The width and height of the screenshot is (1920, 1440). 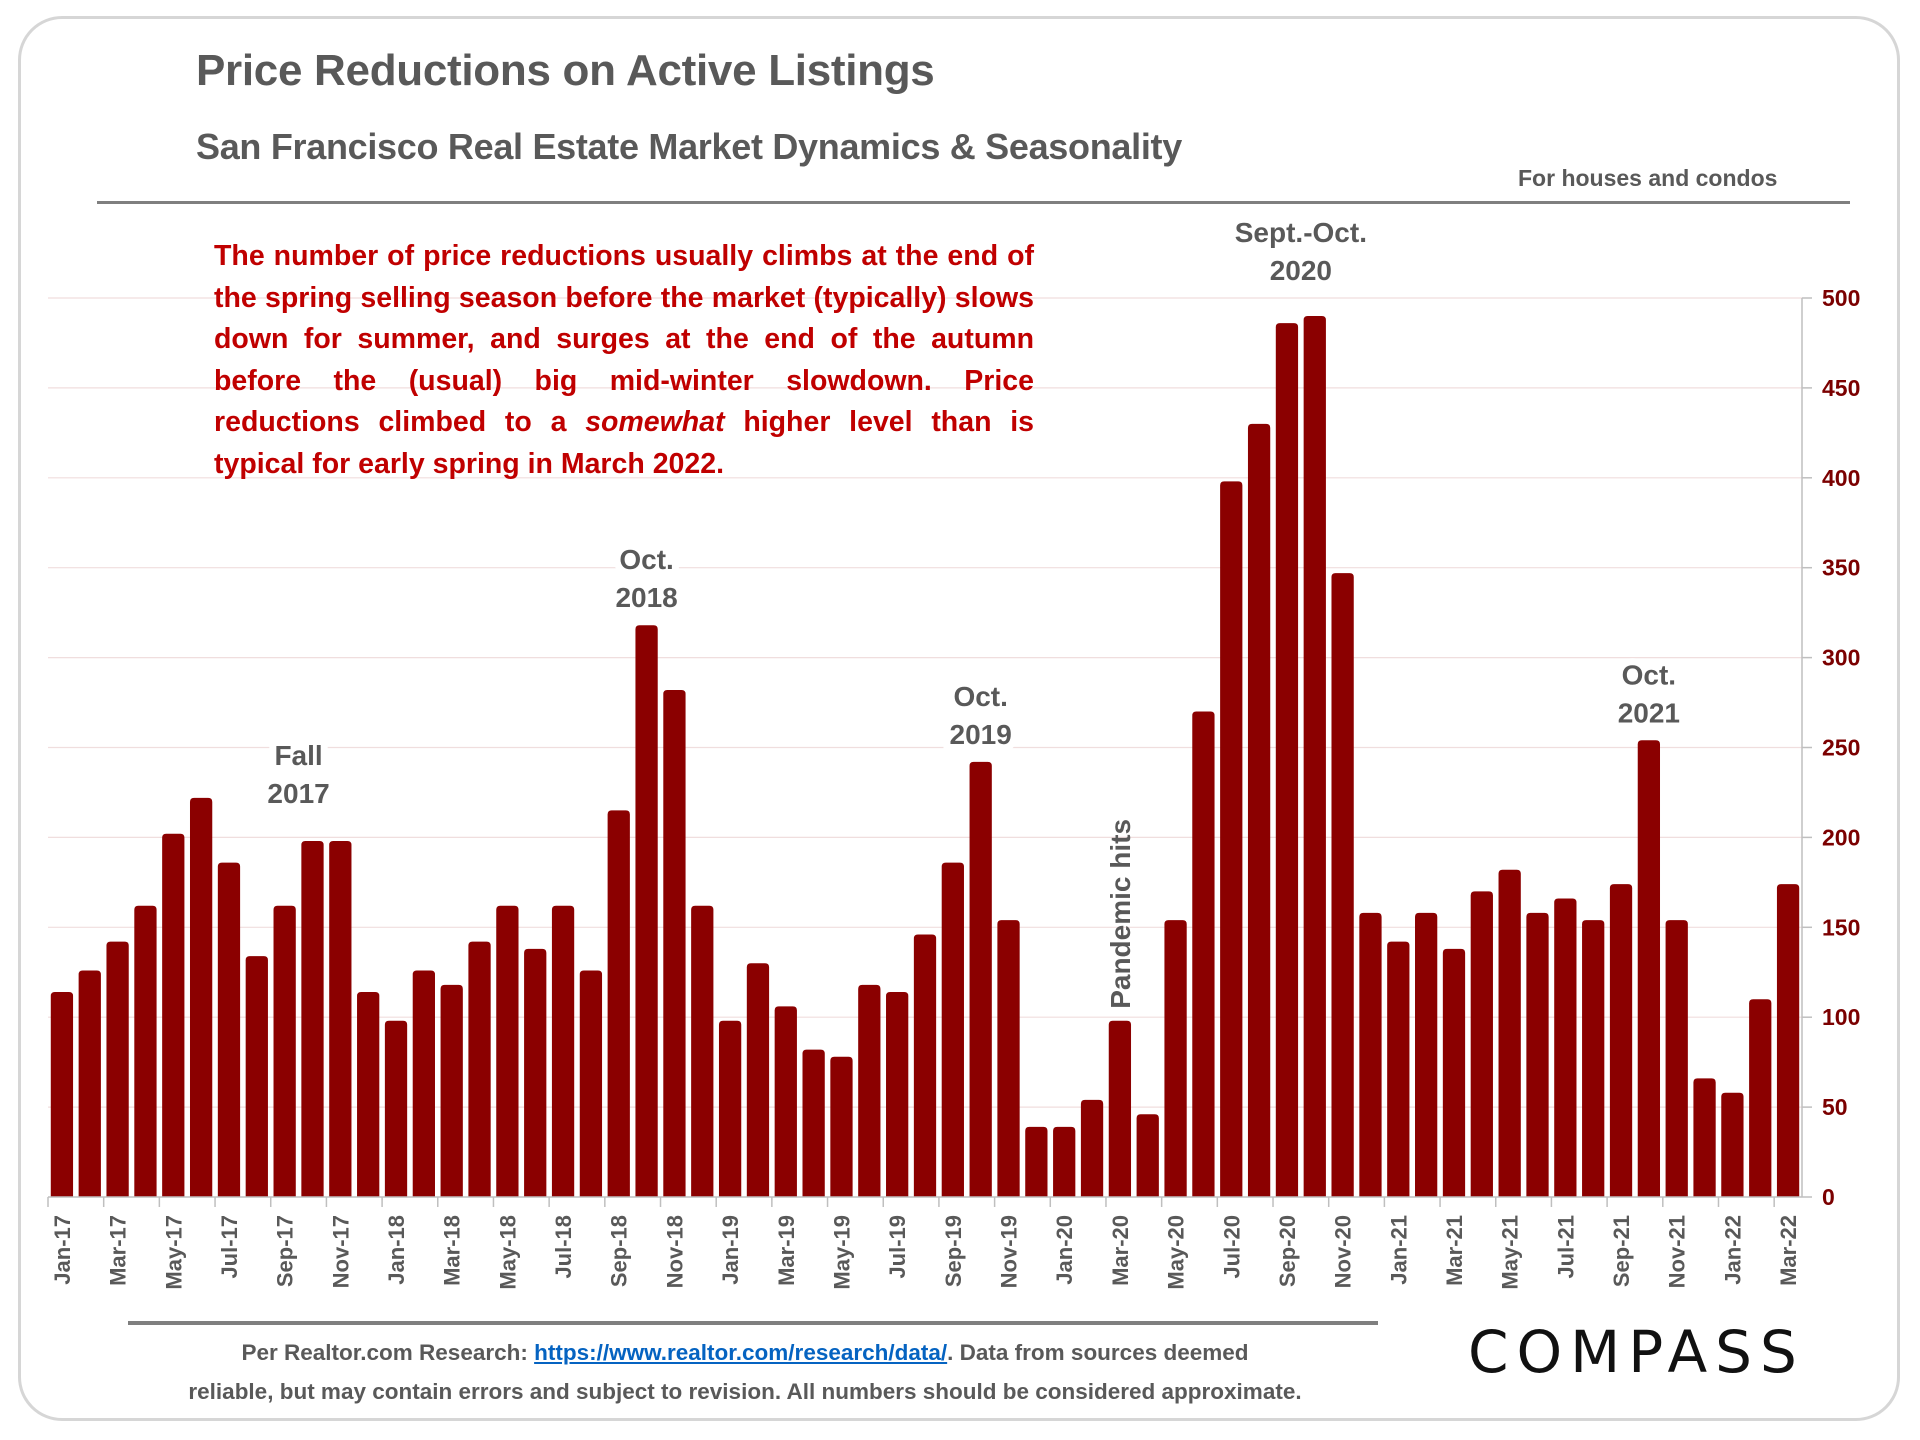 I want to click on chart-title: Price Reductions on Active Listings, so click(x=565, y=70).